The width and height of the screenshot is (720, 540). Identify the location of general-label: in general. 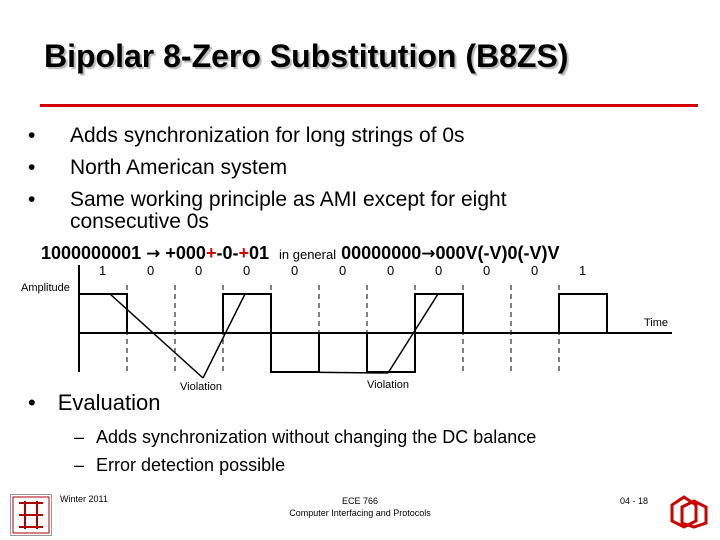
(308, 254).